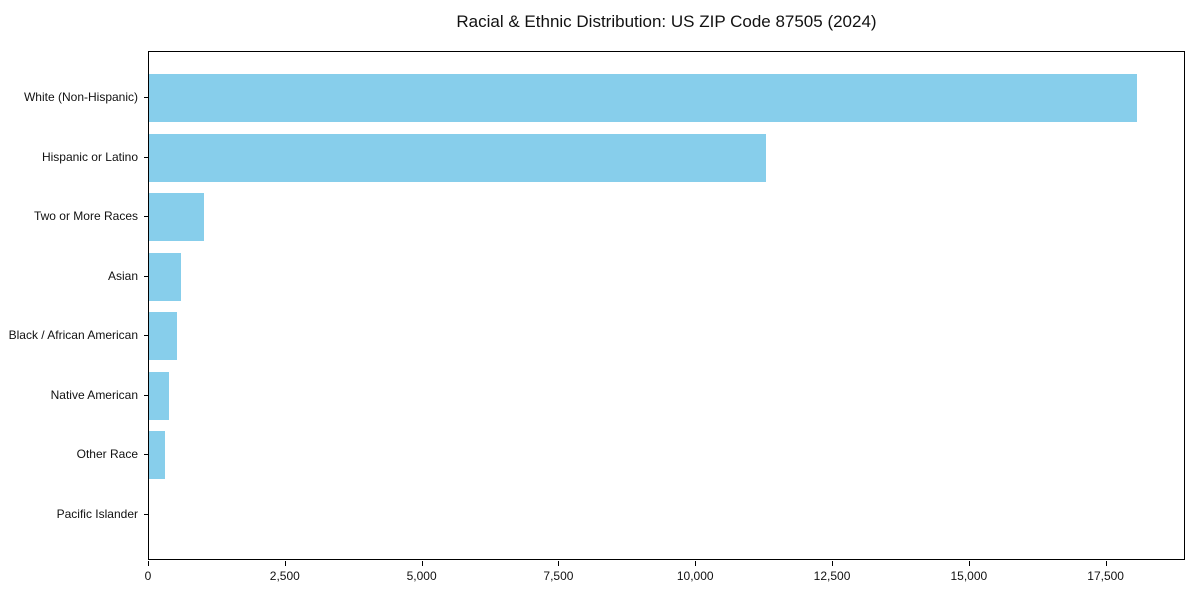 The image size is (1200, 600). Describe the element at coordinates (163, 336) in the screenshot. I see `bar-black-african-american` at that location.